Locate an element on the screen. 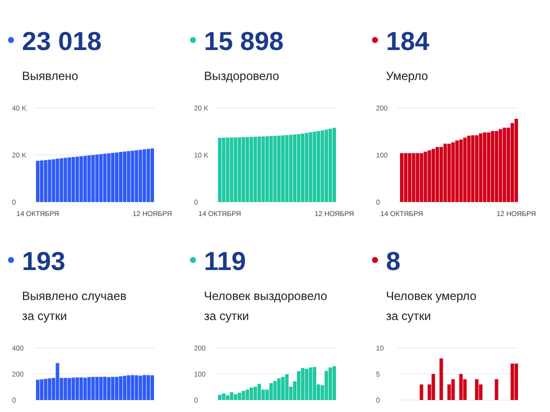  chart-title: 15 898 is located at coordinates (244, 41).